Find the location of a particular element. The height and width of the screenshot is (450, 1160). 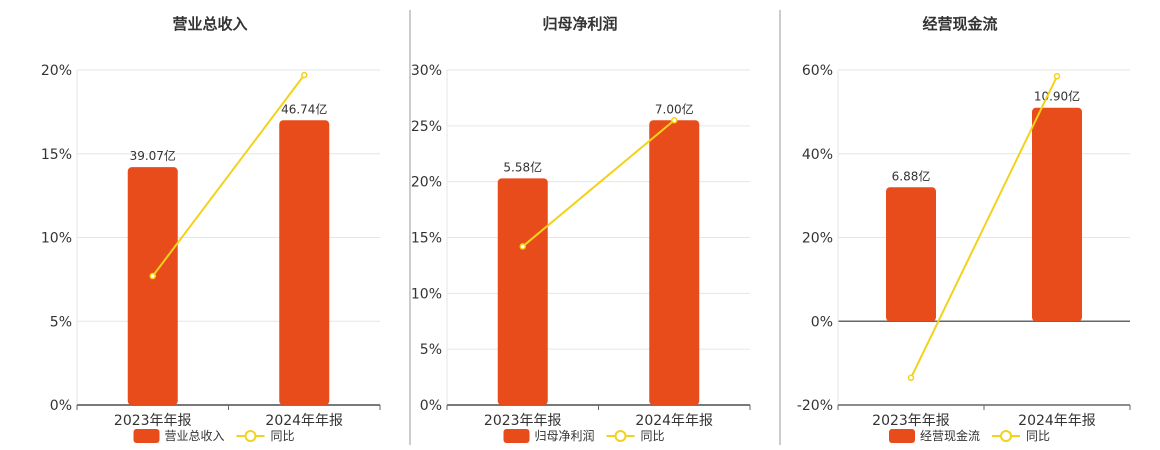

panel3-legend-line-marker is located at coordinates (1006, 436).